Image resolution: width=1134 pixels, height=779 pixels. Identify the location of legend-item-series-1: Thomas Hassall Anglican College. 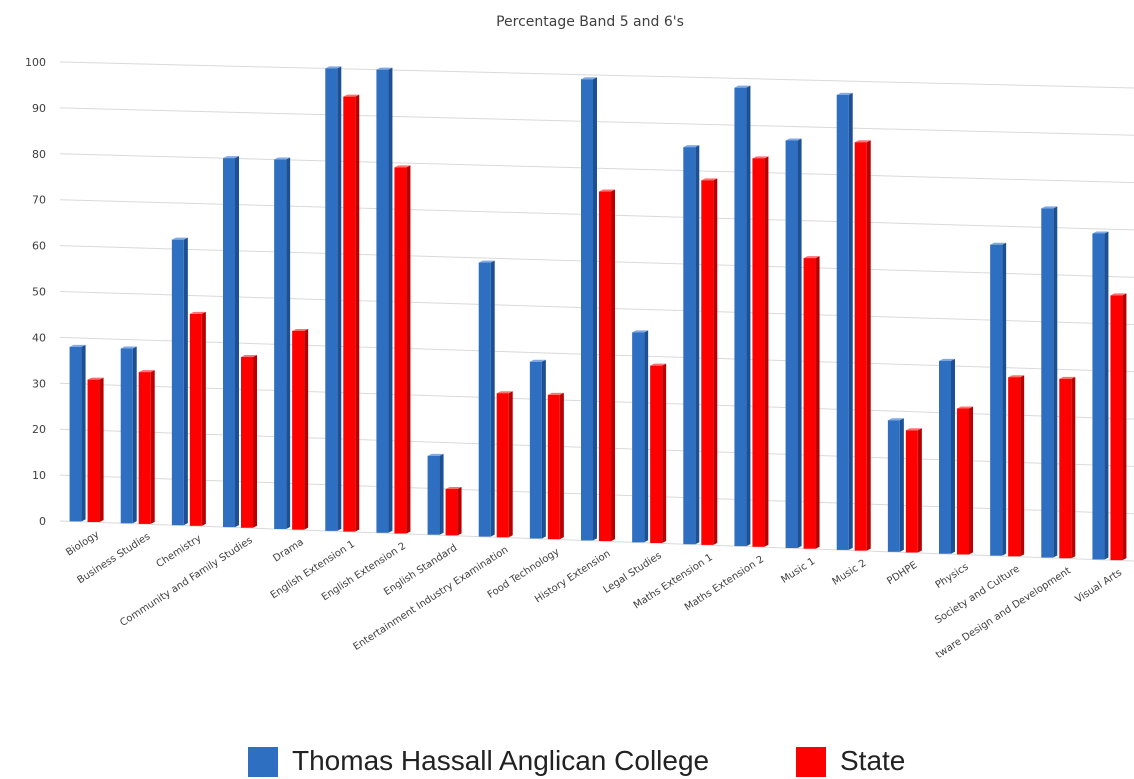
(478, 761).